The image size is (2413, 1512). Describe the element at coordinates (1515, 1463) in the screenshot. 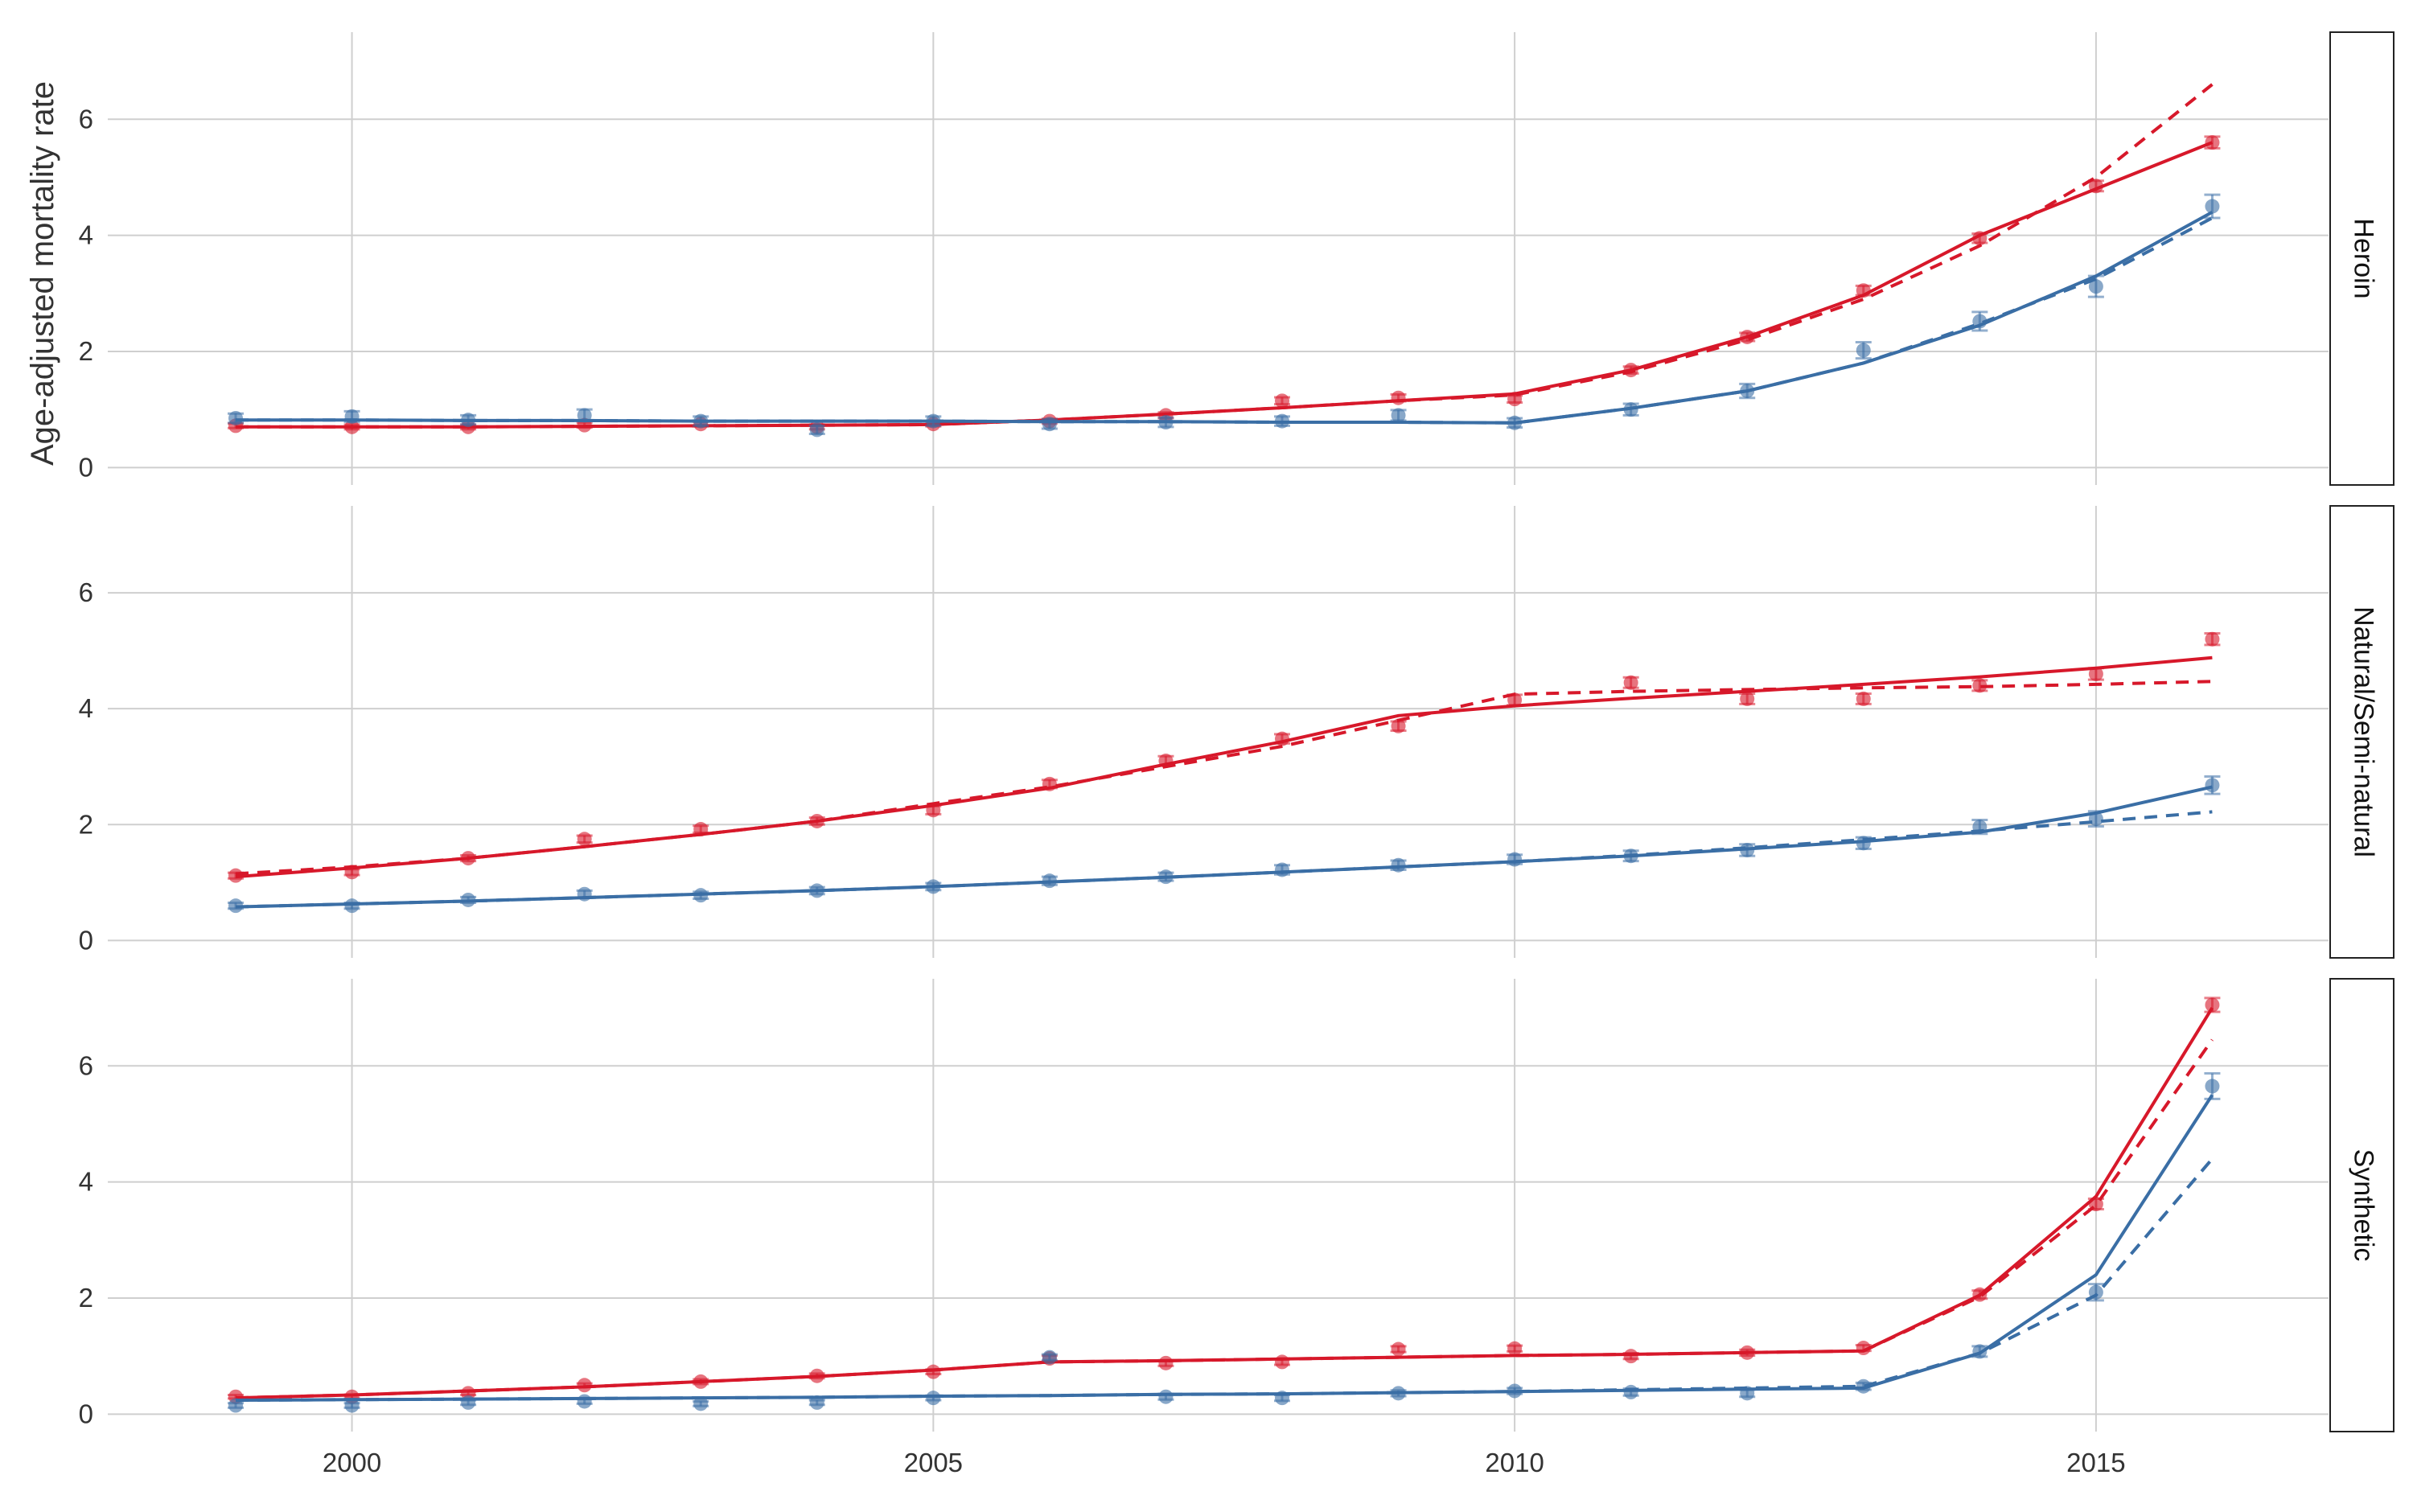

I see `x-tick-label: 2010` at that location.